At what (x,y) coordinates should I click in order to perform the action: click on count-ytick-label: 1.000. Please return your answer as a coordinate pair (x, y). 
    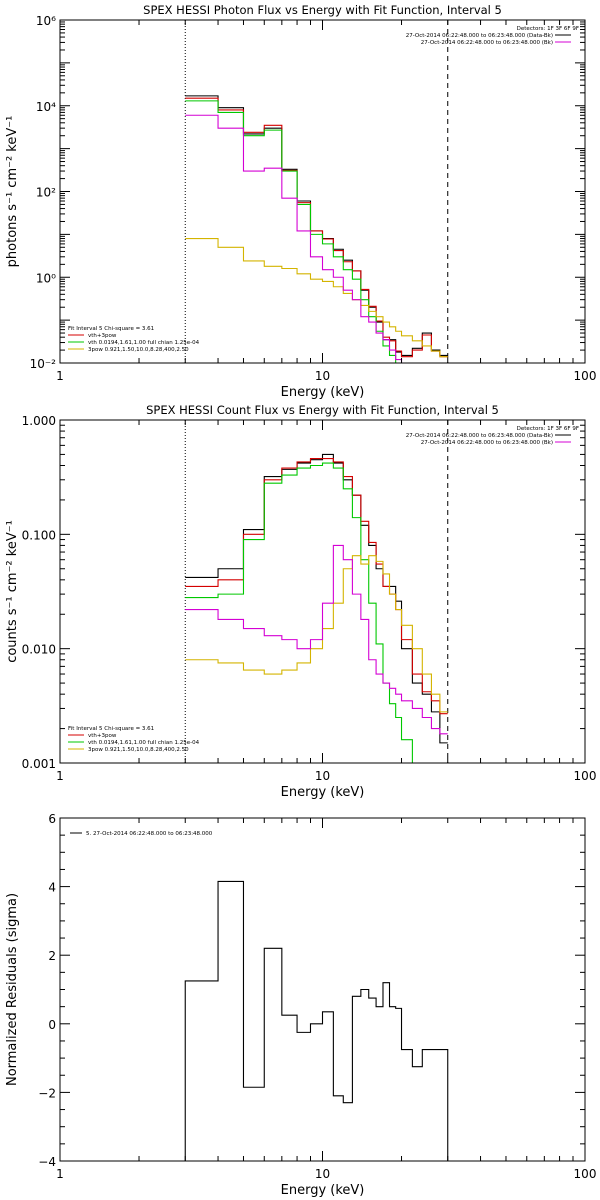
    Looking at the image, I should click on (39, 421).